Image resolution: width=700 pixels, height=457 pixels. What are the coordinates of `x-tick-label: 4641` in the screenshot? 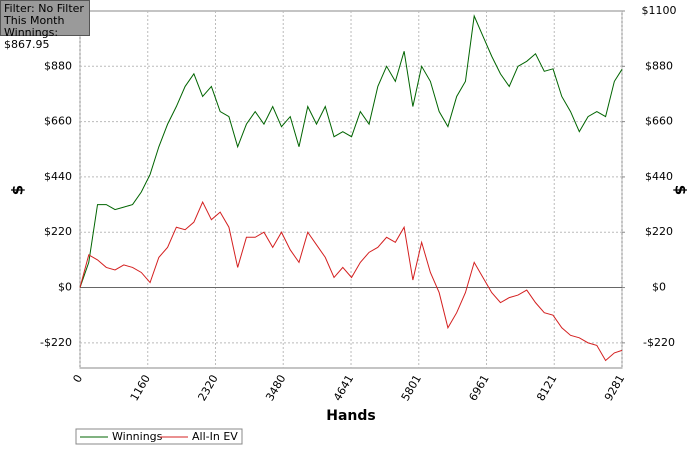 It's located at (343, 388).